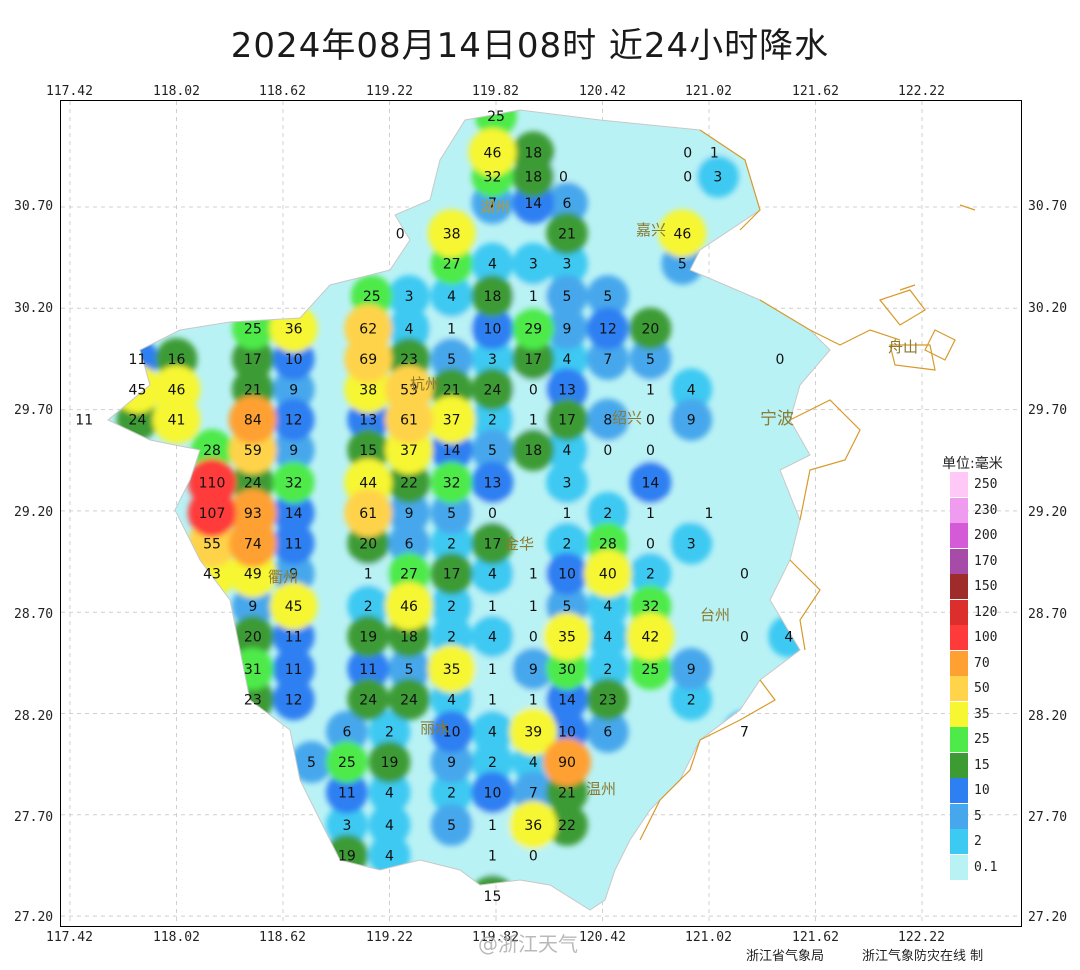 This screenshot has width=1080, height=970. Describe the element at coordinates (1048, 716) in the screenshot. I see `y-tick-right-5: 28.20` at that location.